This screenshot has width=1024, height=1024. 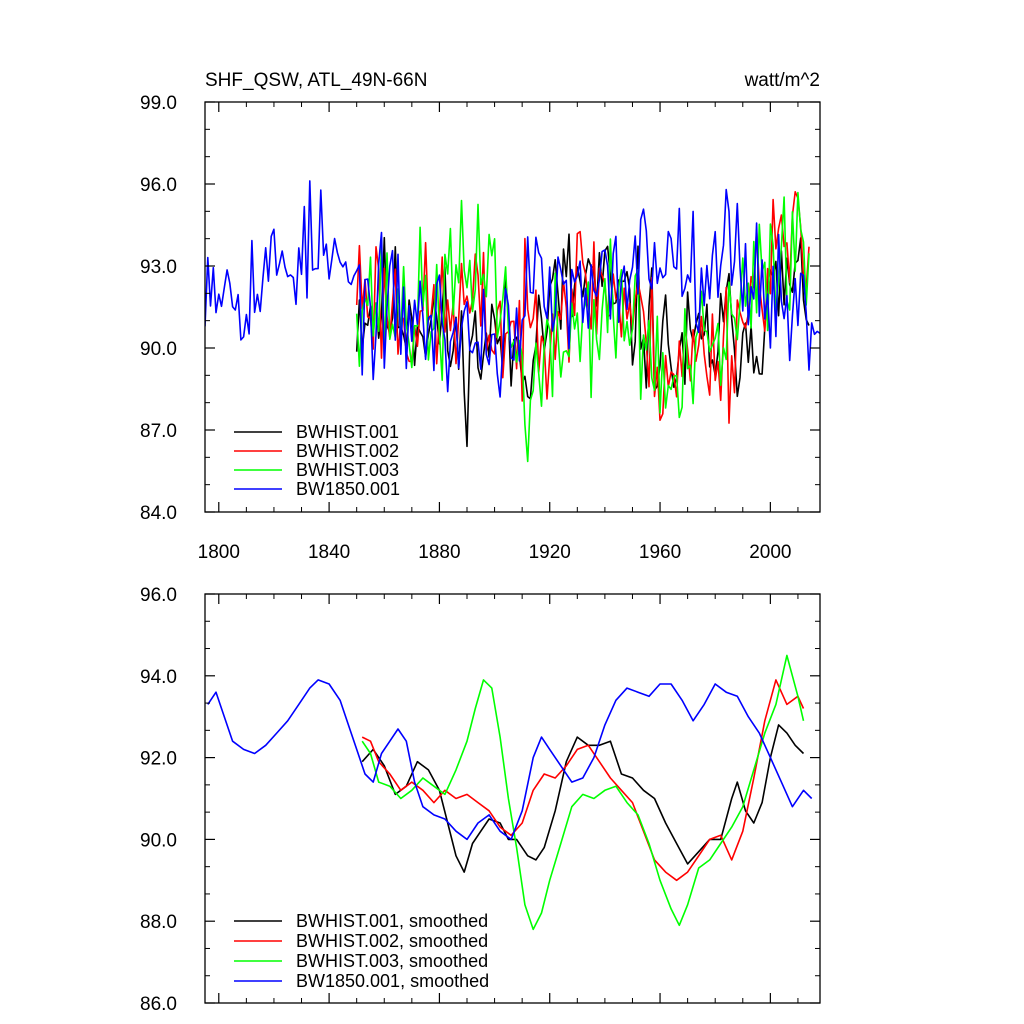 I want to click on y-tick-label: 93.0, so click(x=158, y=267).